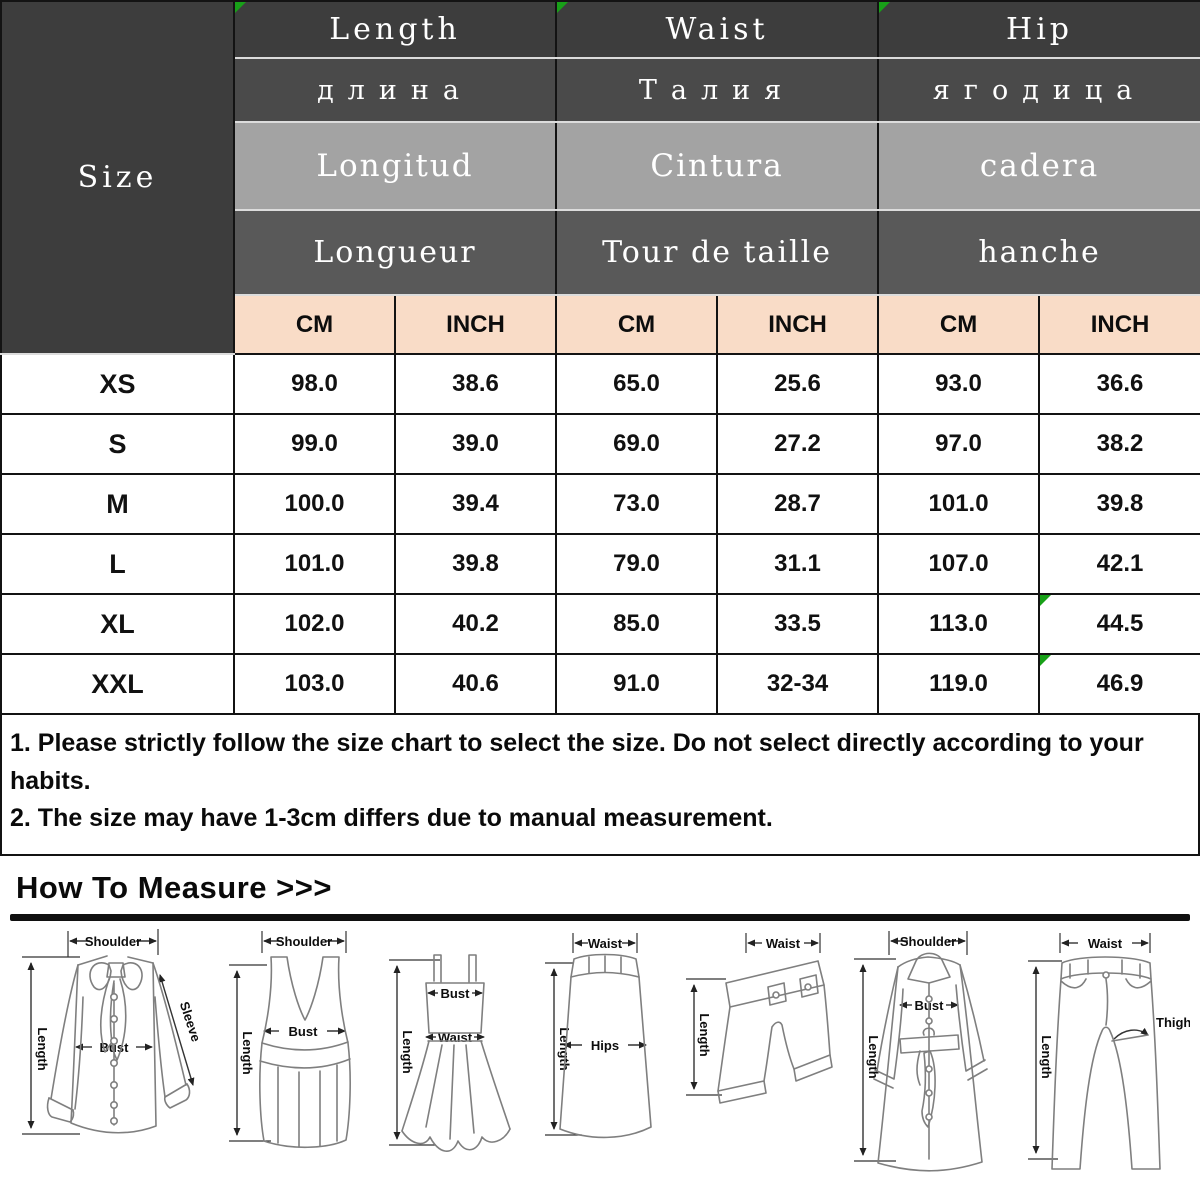 The image size is (1200, 1177). What do you see at coordinates (798, 444) in the screenshot?
I see `cell-value: 27.2` at bounding box center [798, 444].